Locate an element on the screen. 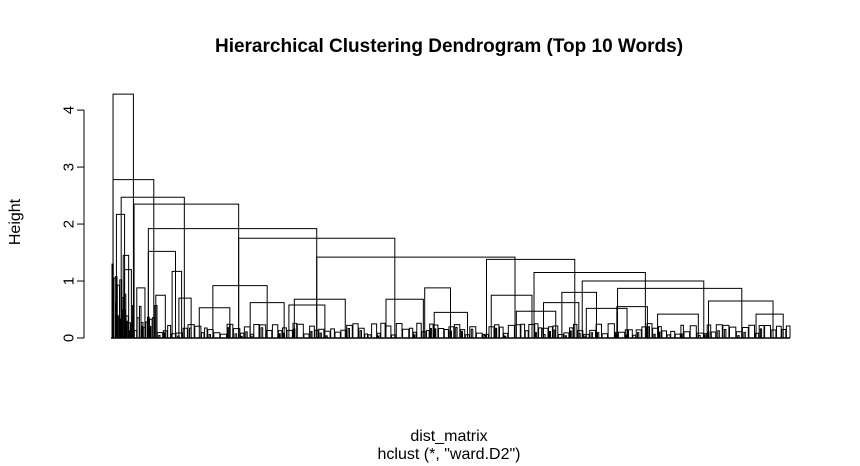  y-tick-label: 0 is located at coordinates (68, 338).